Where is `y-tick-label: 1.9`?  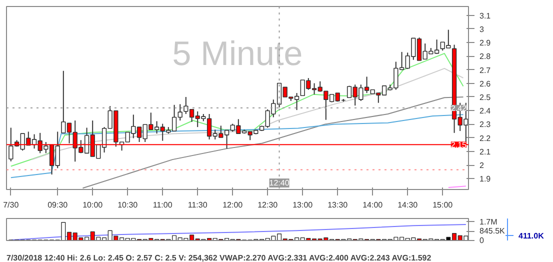
y-tick-label: 1.9 is located at coordinates (486, 179).